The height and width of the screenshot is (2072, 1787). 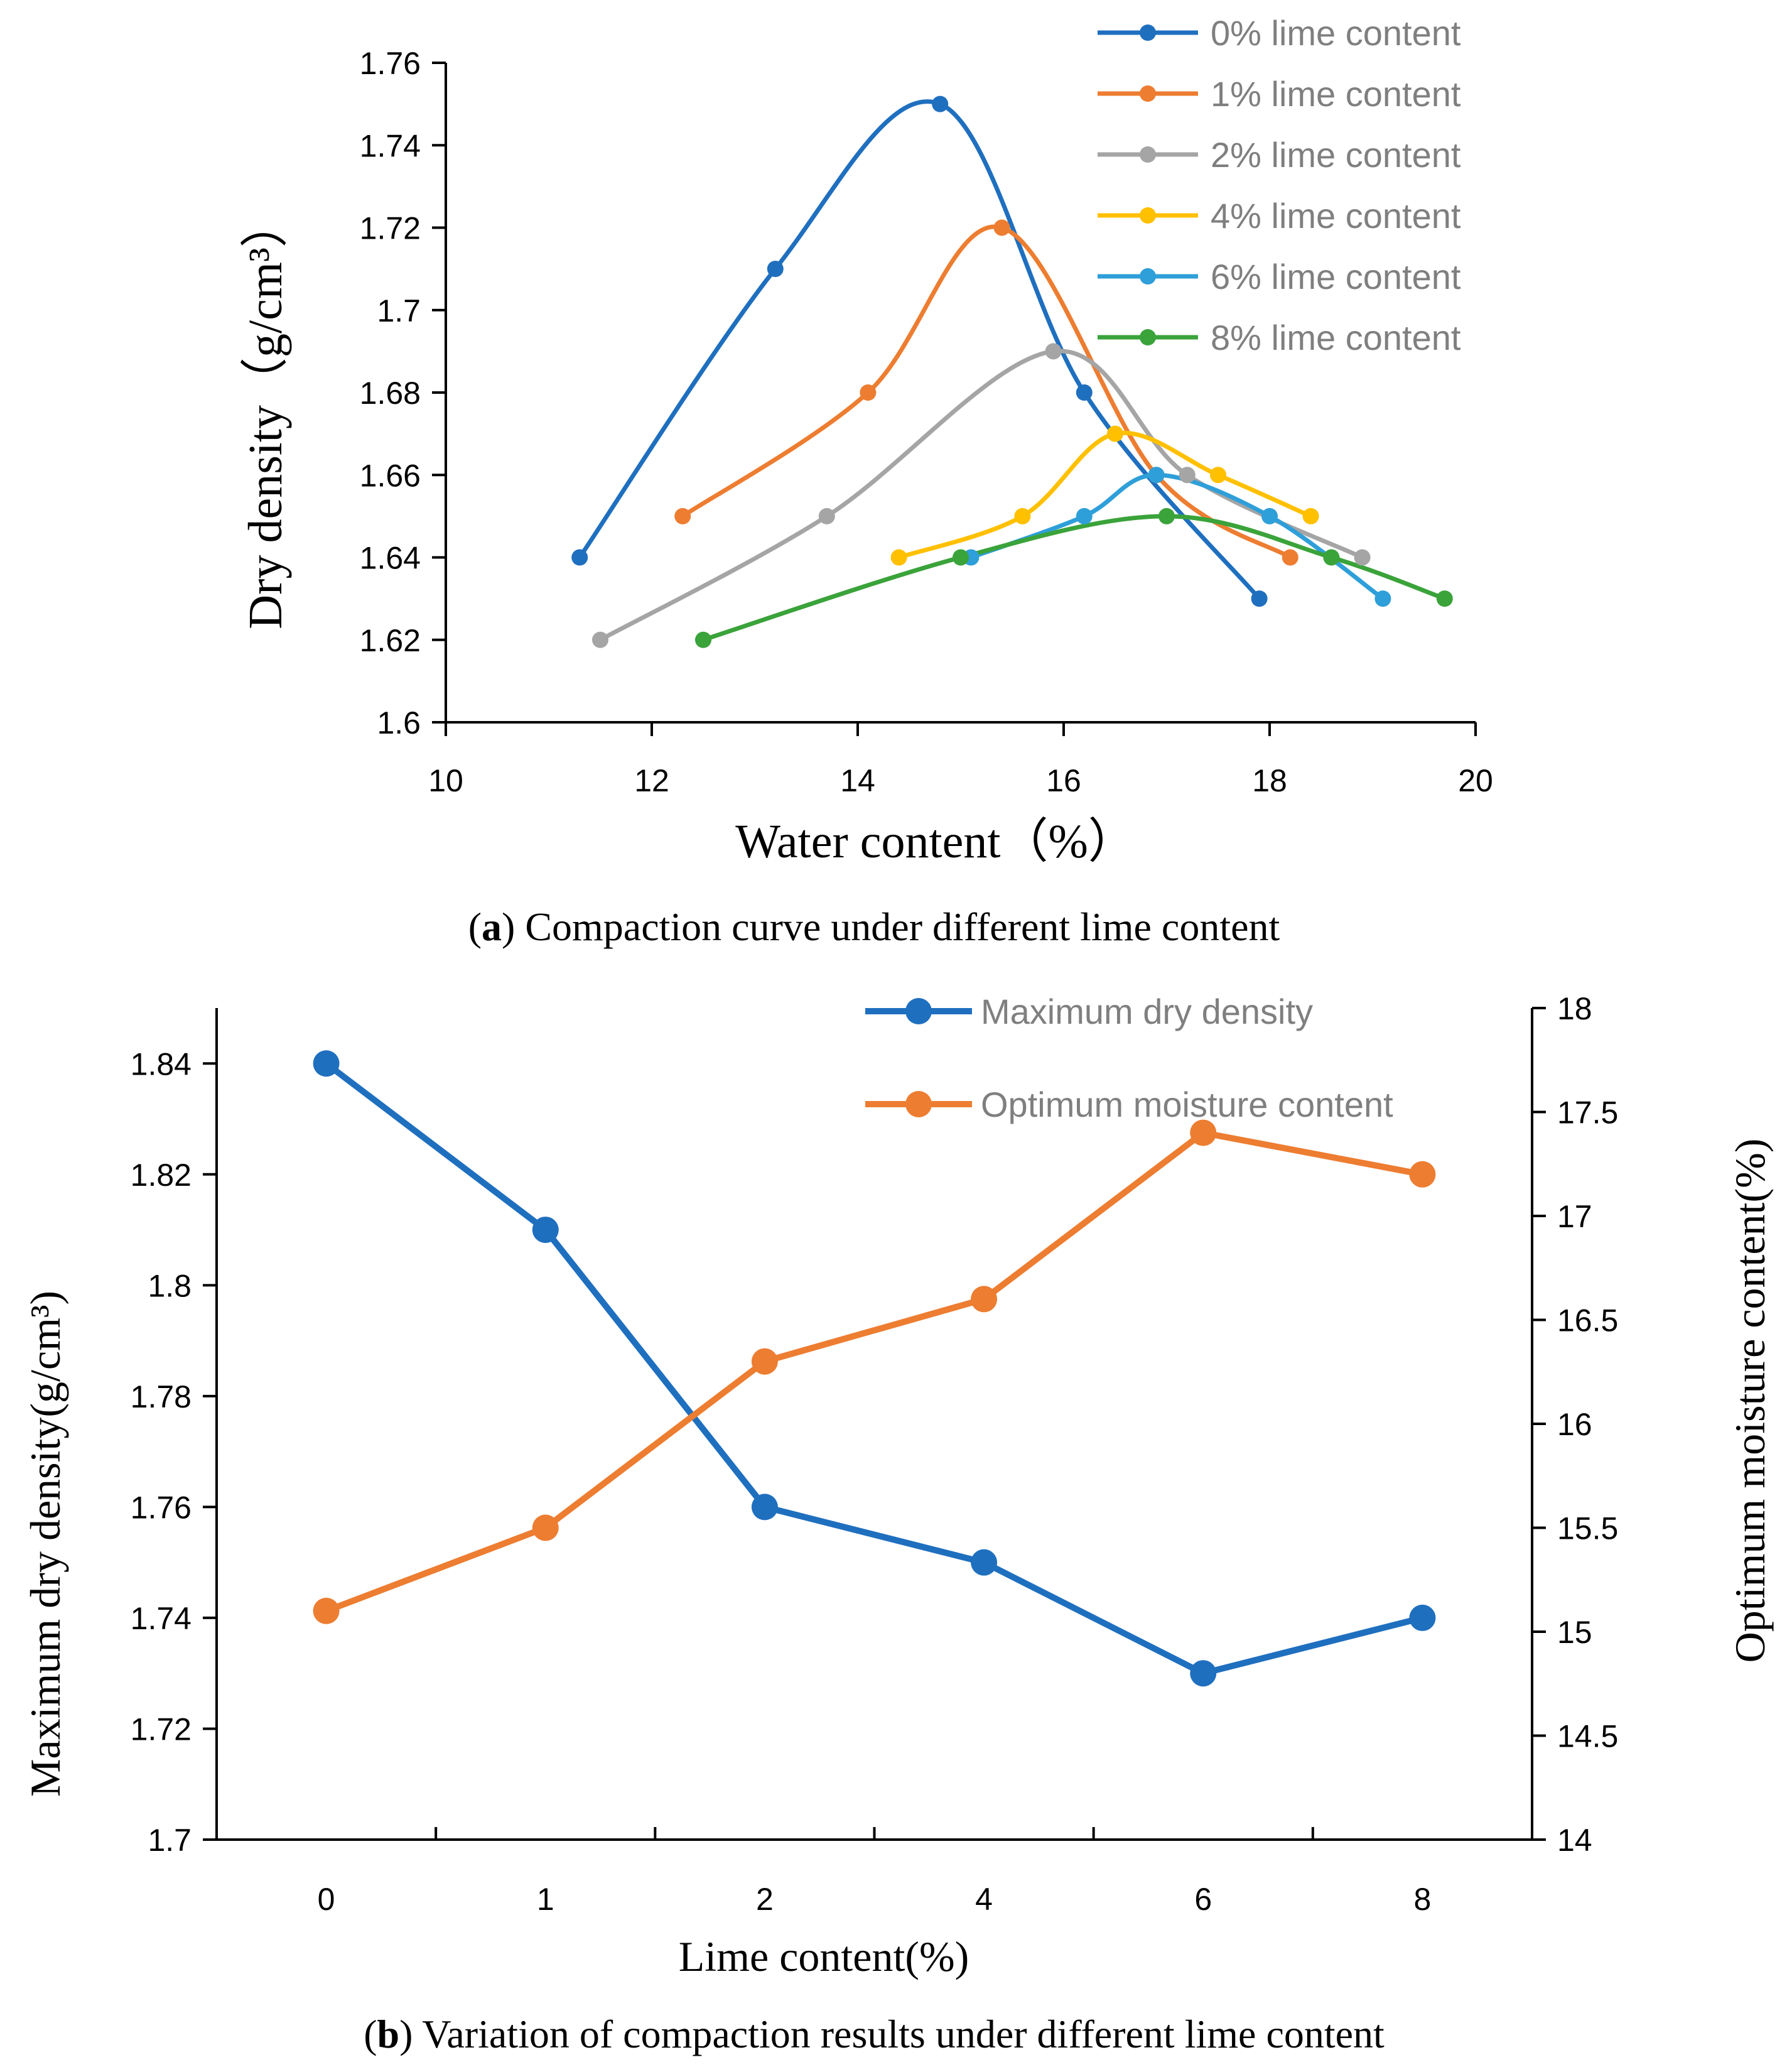 I want to click on panel-a-y-axis-title: Dry density（g/cm³）, so click(x=265, y=414).